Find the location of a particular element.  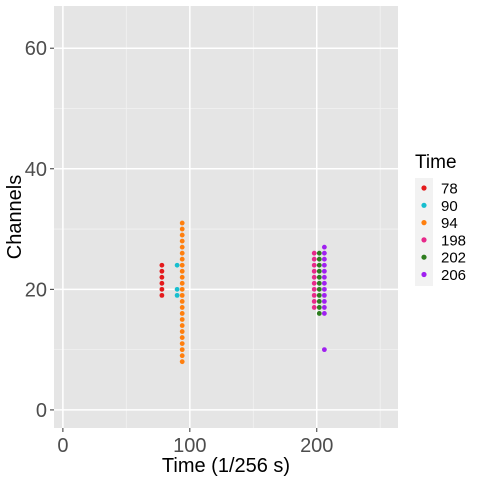

legend-label: 198 is located at coordinates (453, 240).